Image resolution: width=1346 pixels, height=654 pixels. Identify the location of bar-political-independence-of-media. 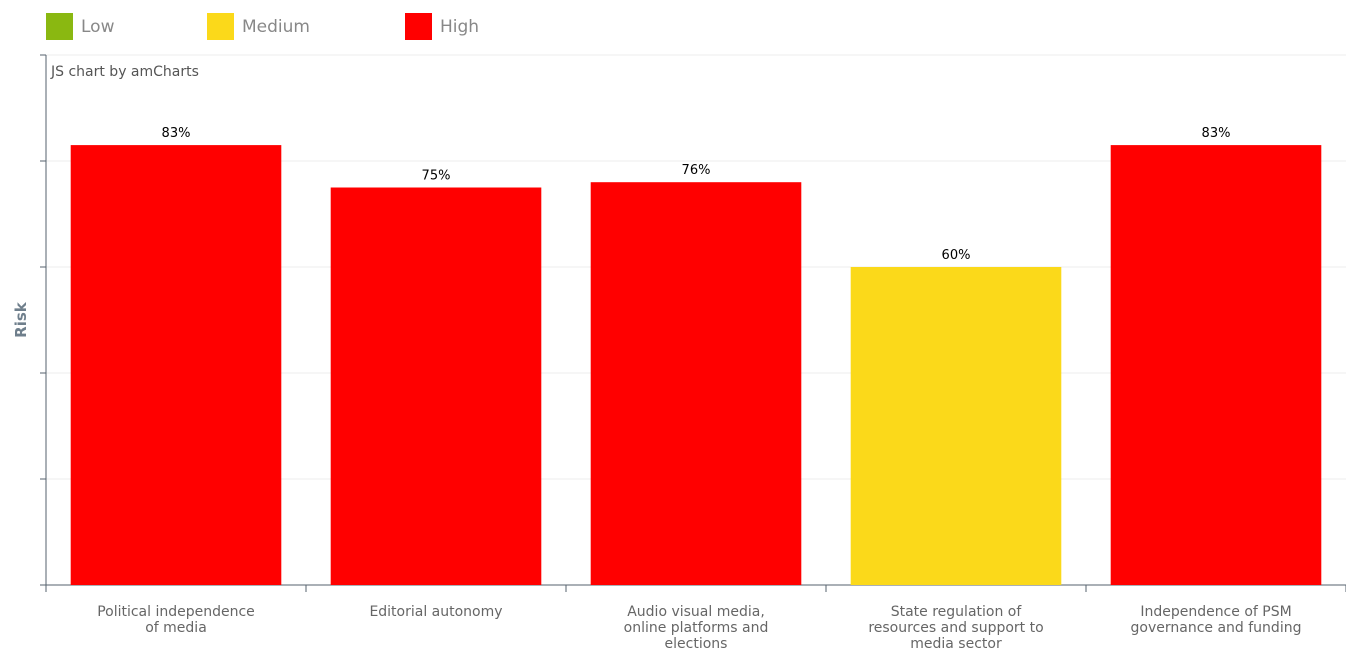
(176, 365).